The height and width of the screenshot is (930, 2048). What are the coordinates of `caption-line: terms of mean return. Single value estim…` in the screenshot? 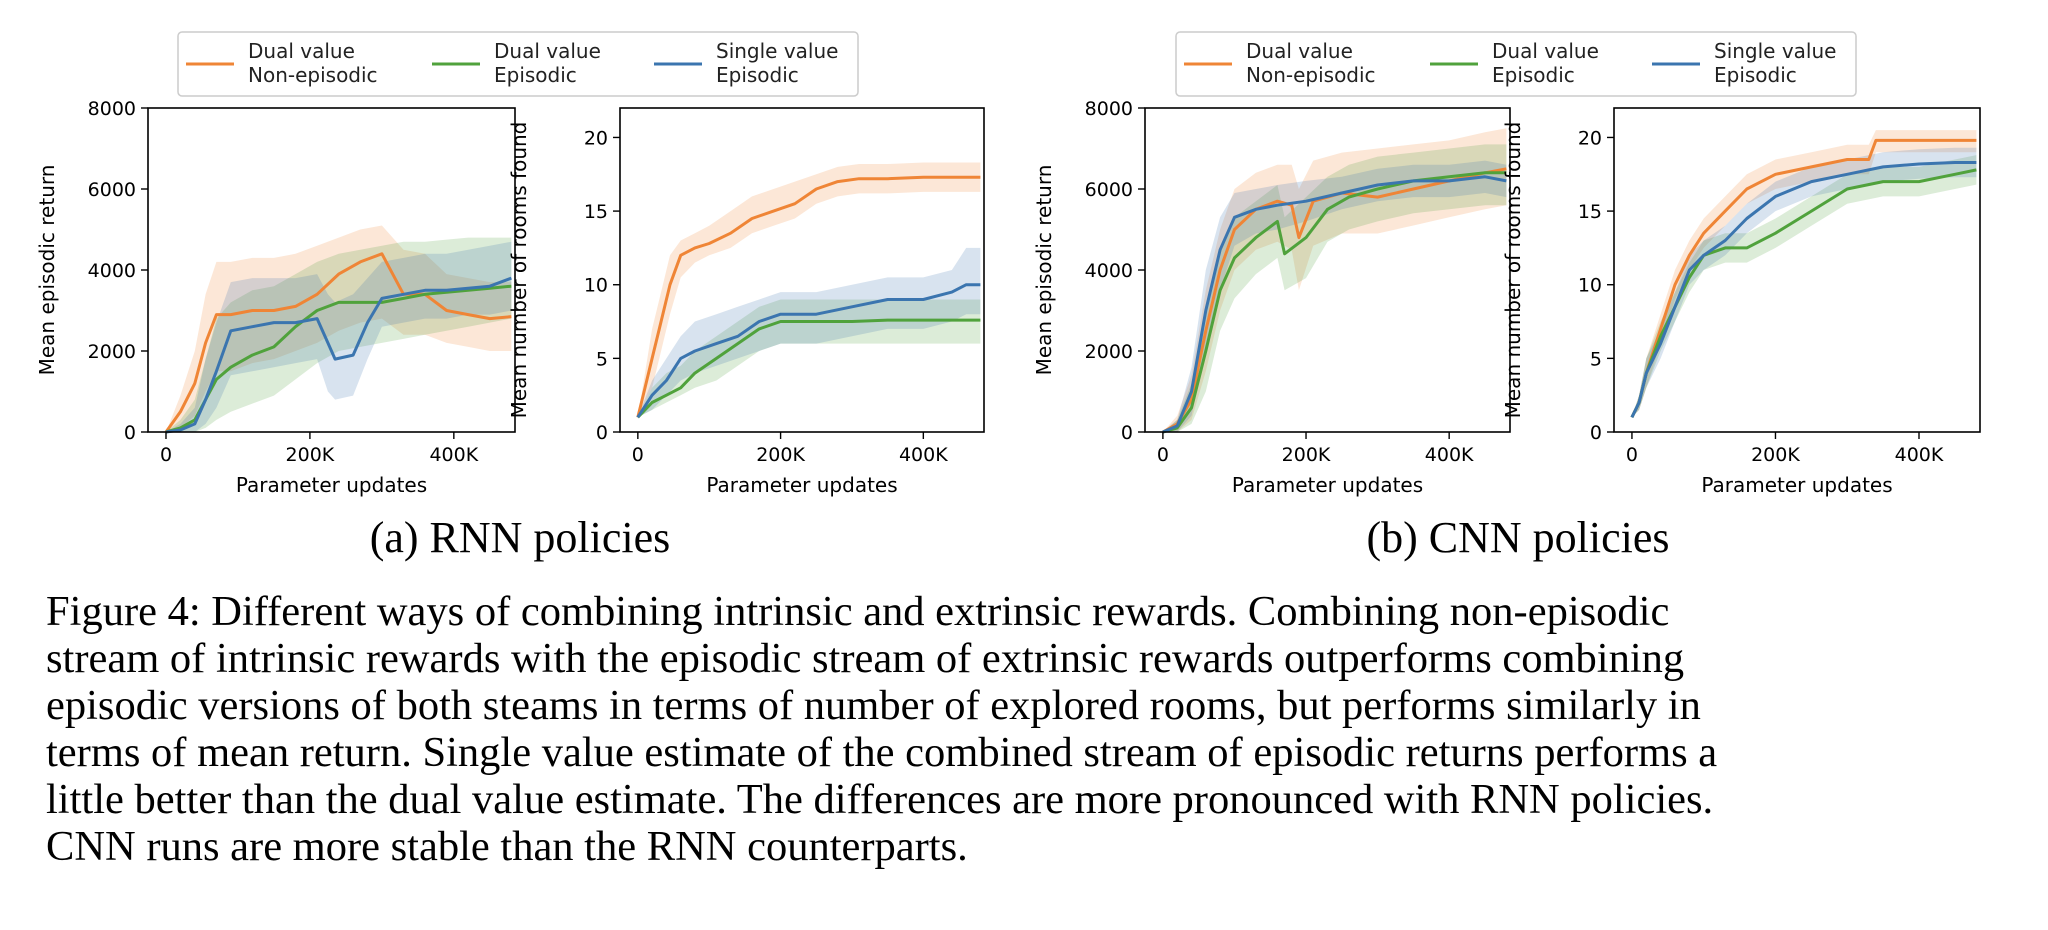 It's located at (882, 752).